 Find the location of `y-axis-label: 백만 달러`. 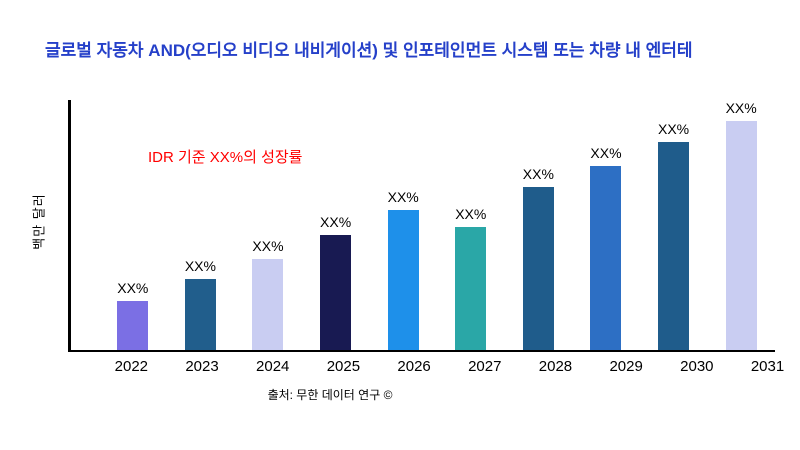

y-axis-label: 백만 달러 is located at coordinates (39, 221).